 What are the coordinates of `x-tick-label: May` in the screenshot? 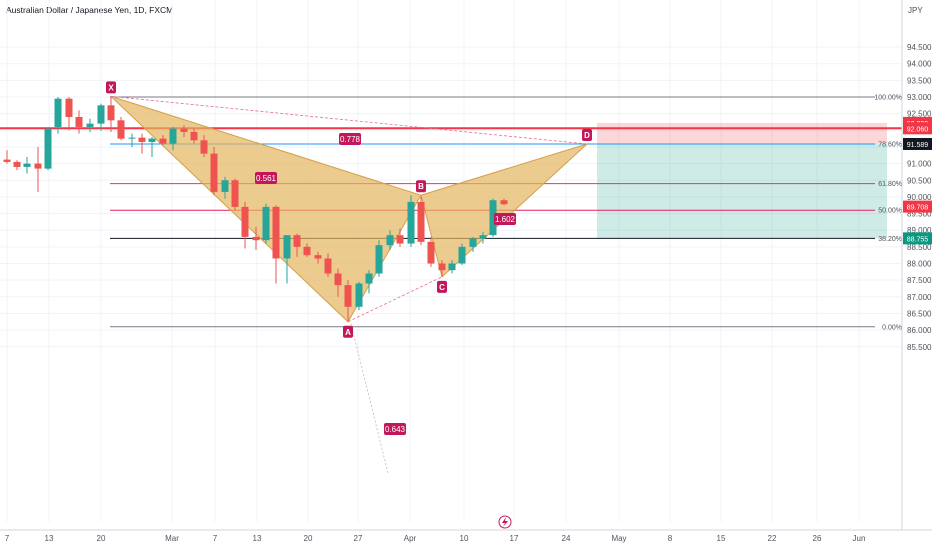 It's located at (618, 538).